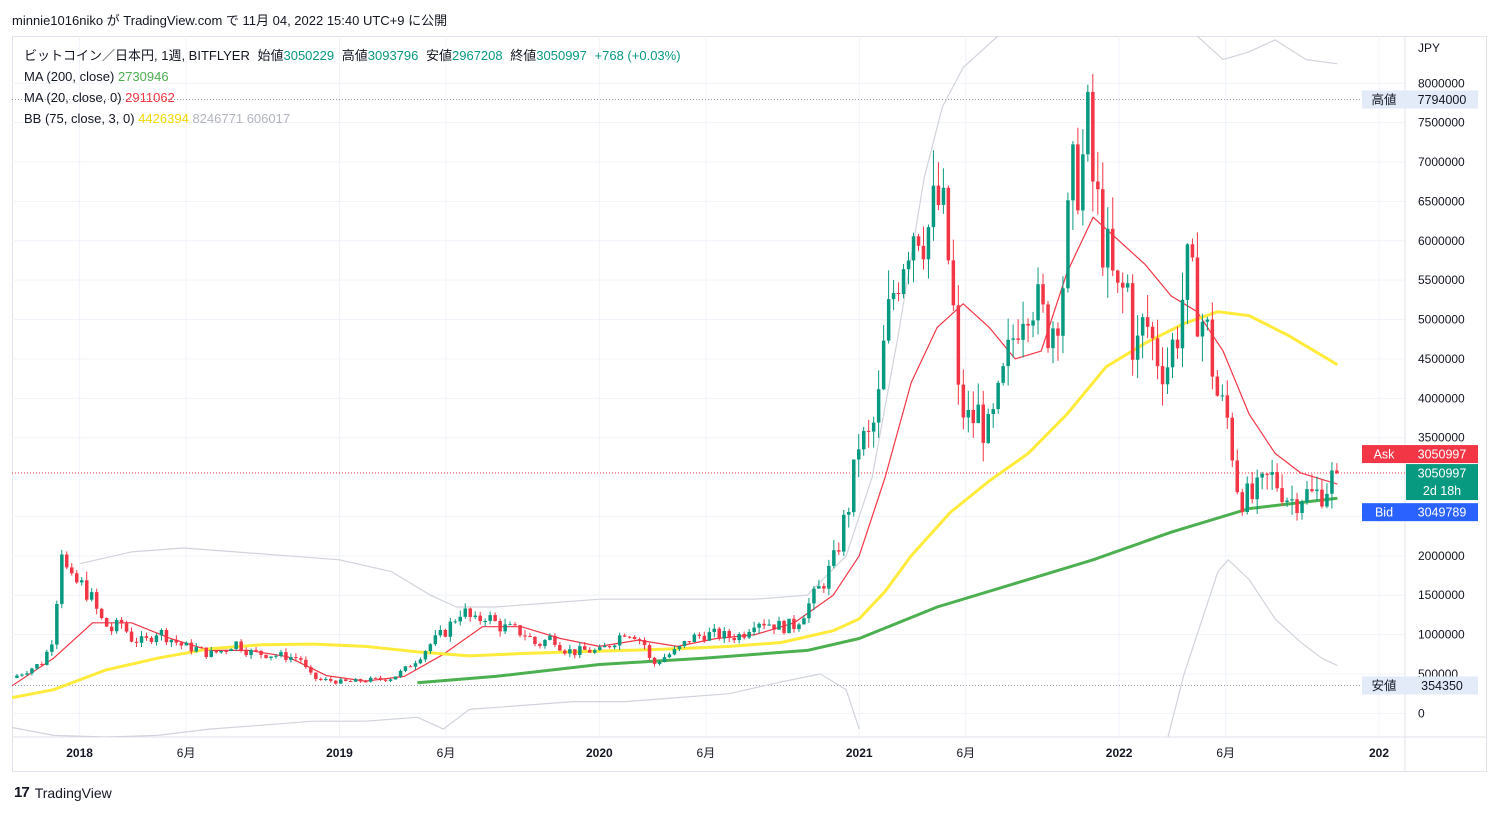 The image size is (1500, 814). I want to click on legend-bb-upper: 8246771, so click(218, 118).